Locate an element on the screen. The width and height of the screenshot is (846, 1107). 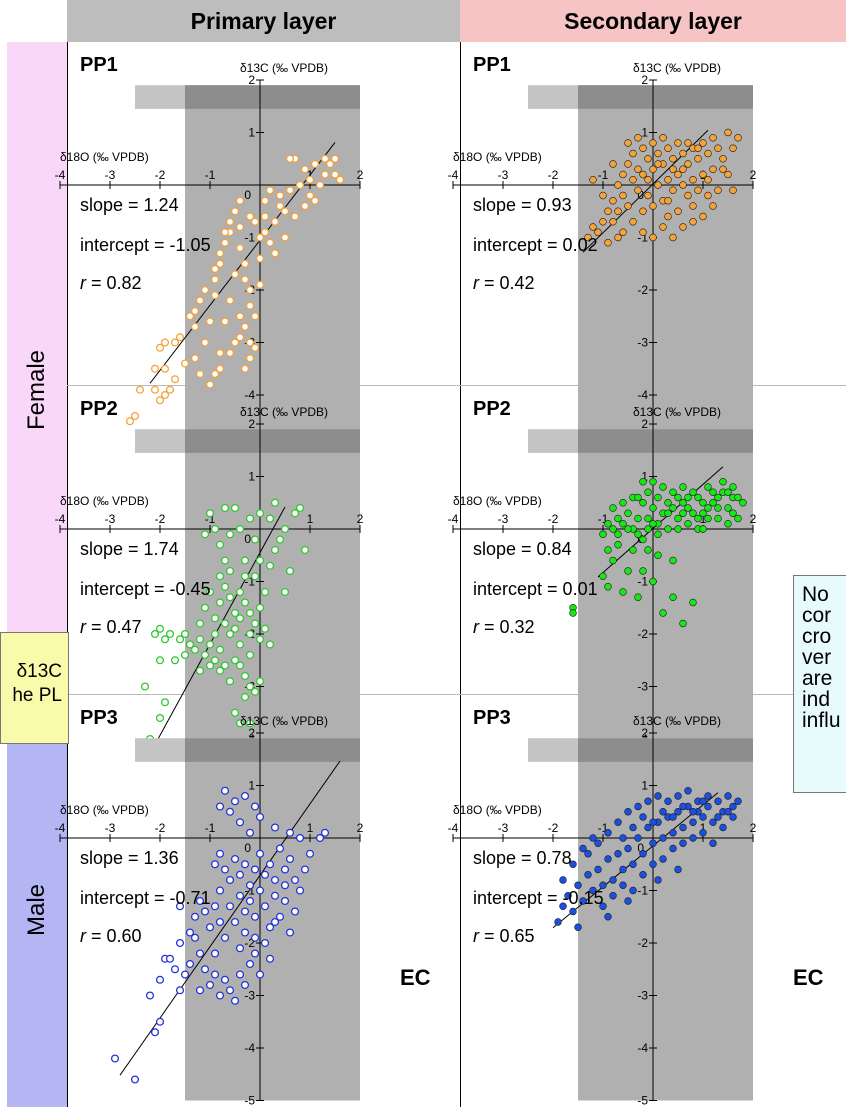
y-tick-label: 0 is located at coordinates (247, 539).